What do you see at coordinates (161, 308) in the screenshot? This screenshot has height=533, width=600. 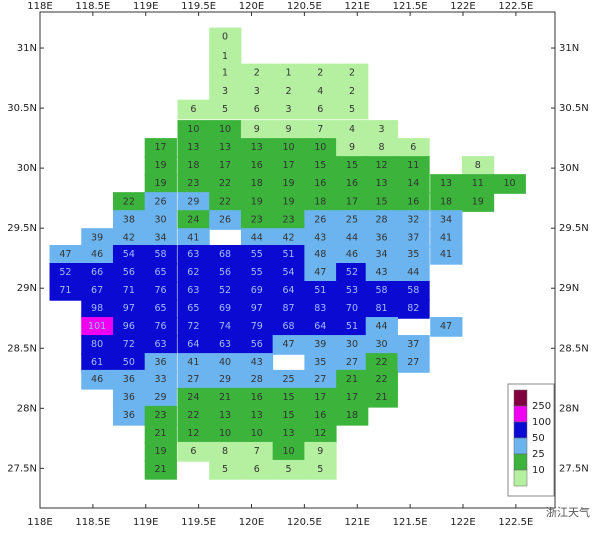 I see `station-value: 65` at bounding box center [161, 308].